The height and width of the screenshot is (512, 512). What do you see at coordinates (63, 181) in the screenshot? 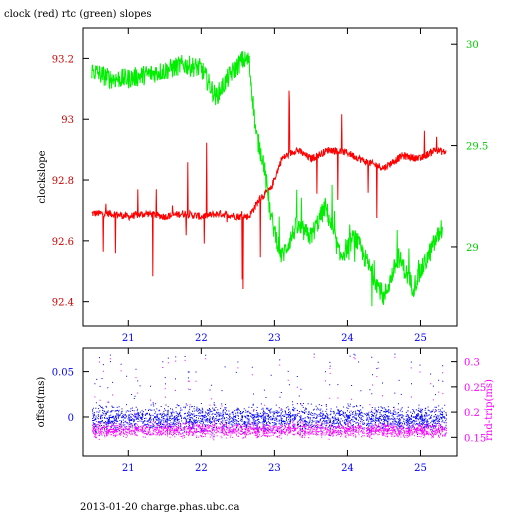
I see `top-y-tick-label: 92.8` at bounding box center [63, 181].